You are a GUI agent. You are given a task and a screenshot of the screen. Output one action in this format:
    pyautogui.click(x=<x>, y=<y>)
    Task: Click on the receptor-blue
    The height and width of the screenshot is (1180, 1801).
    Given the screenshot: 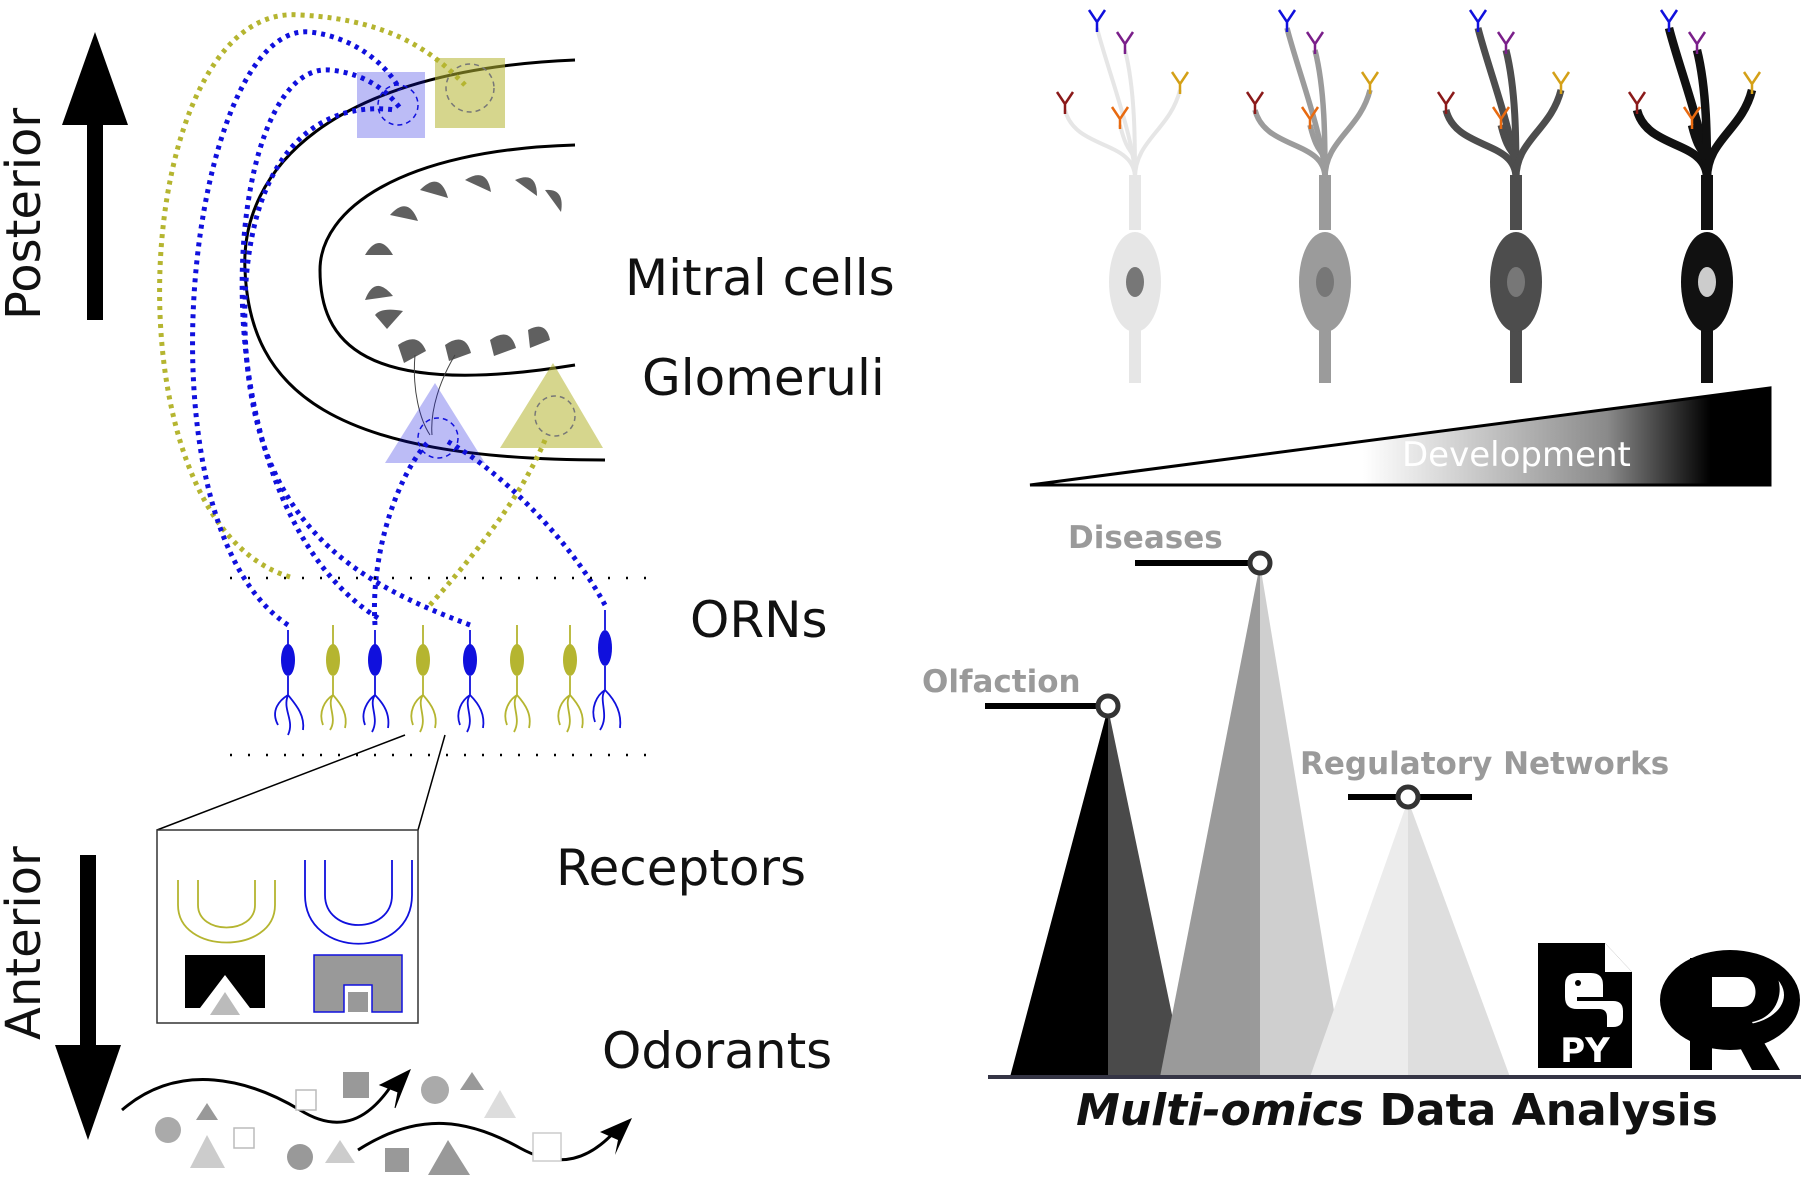 What is the action you would take?
    pyautogui.click(x=358, y=902)
    